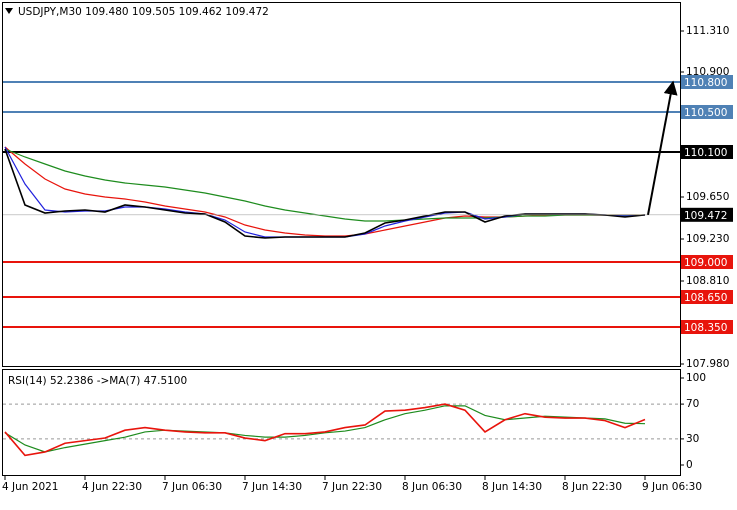 The height and width of the screenshot is (510, 737). I want to click on x-tick-label: 7 Jun 06:30, so click(192, 487).